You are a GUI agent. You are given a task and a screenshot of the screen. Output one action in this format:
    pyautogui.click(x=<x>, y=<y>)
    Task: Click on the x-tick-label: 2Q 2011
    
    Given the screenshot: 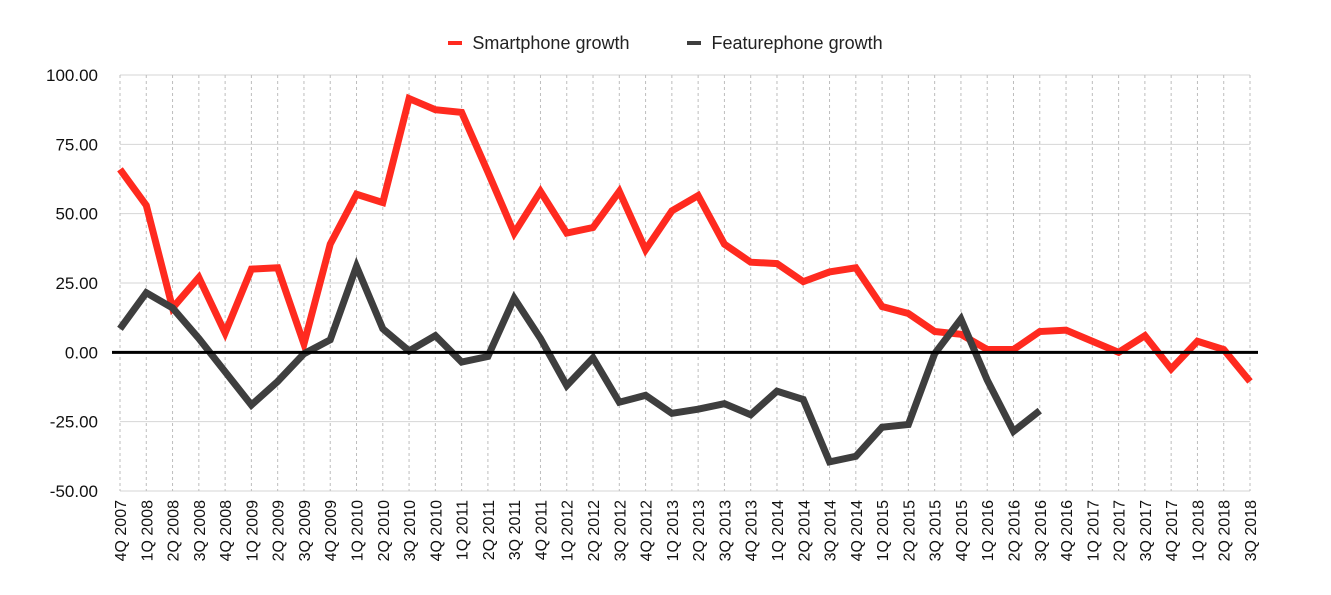 What is the action you would take?
    pyautogui.click(x=489, y=530)
    